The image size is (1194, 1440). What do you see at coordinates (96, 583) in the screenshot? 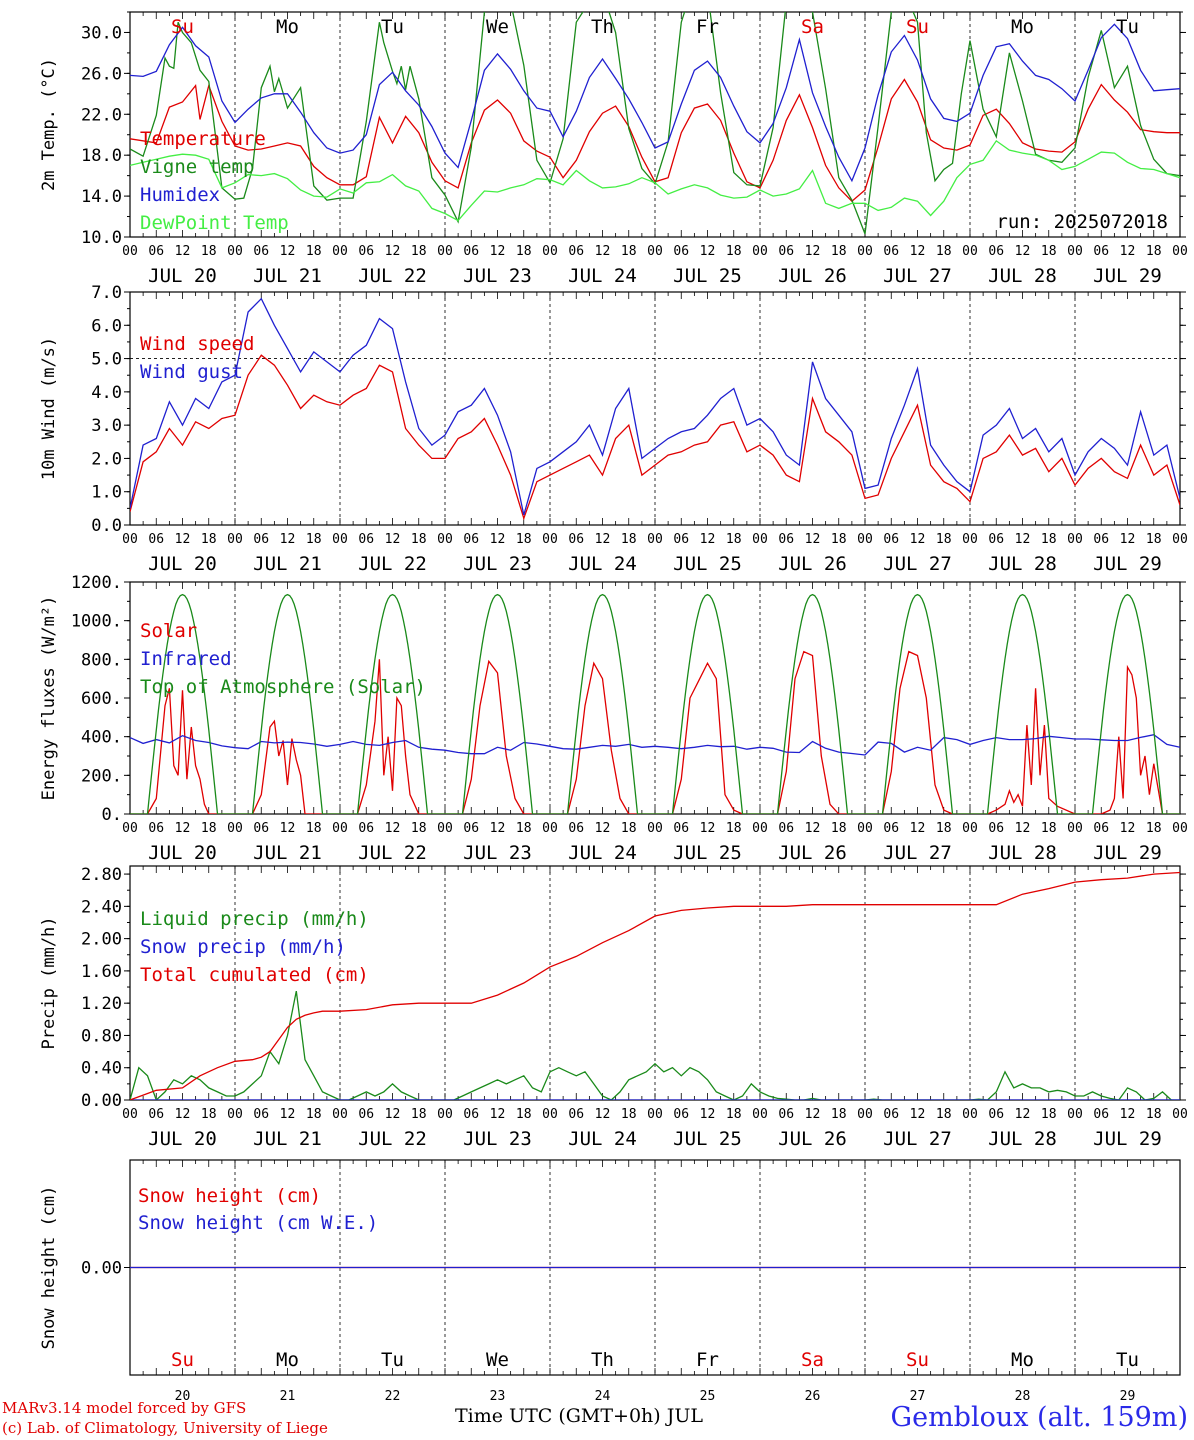
I see `y-tick-label: 1200.` at bounding box center [96, 583].